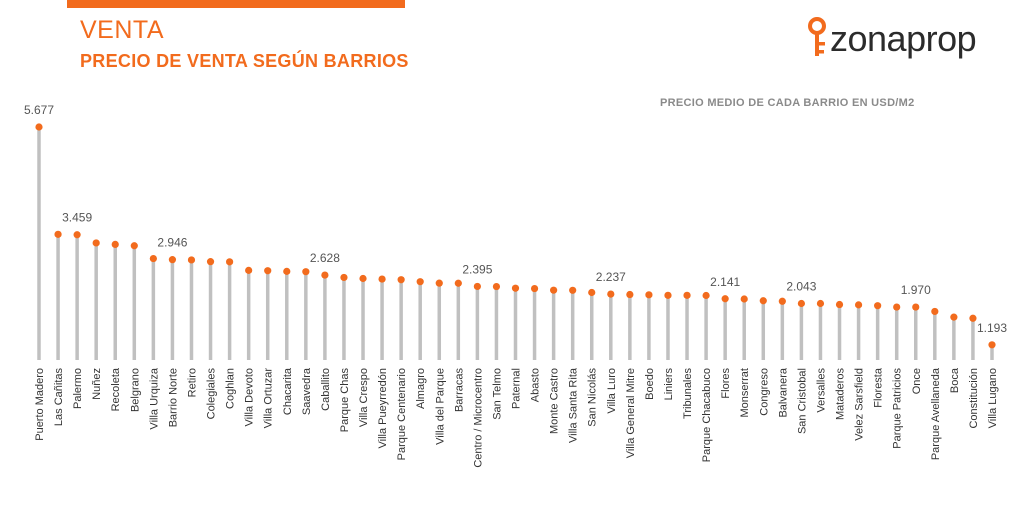 This screenshot has width=1024, height=522. Describe the element at coordinates (936, 413) in the screenshot. I see `x-tick-label: Parque Avellaneda` at that location.